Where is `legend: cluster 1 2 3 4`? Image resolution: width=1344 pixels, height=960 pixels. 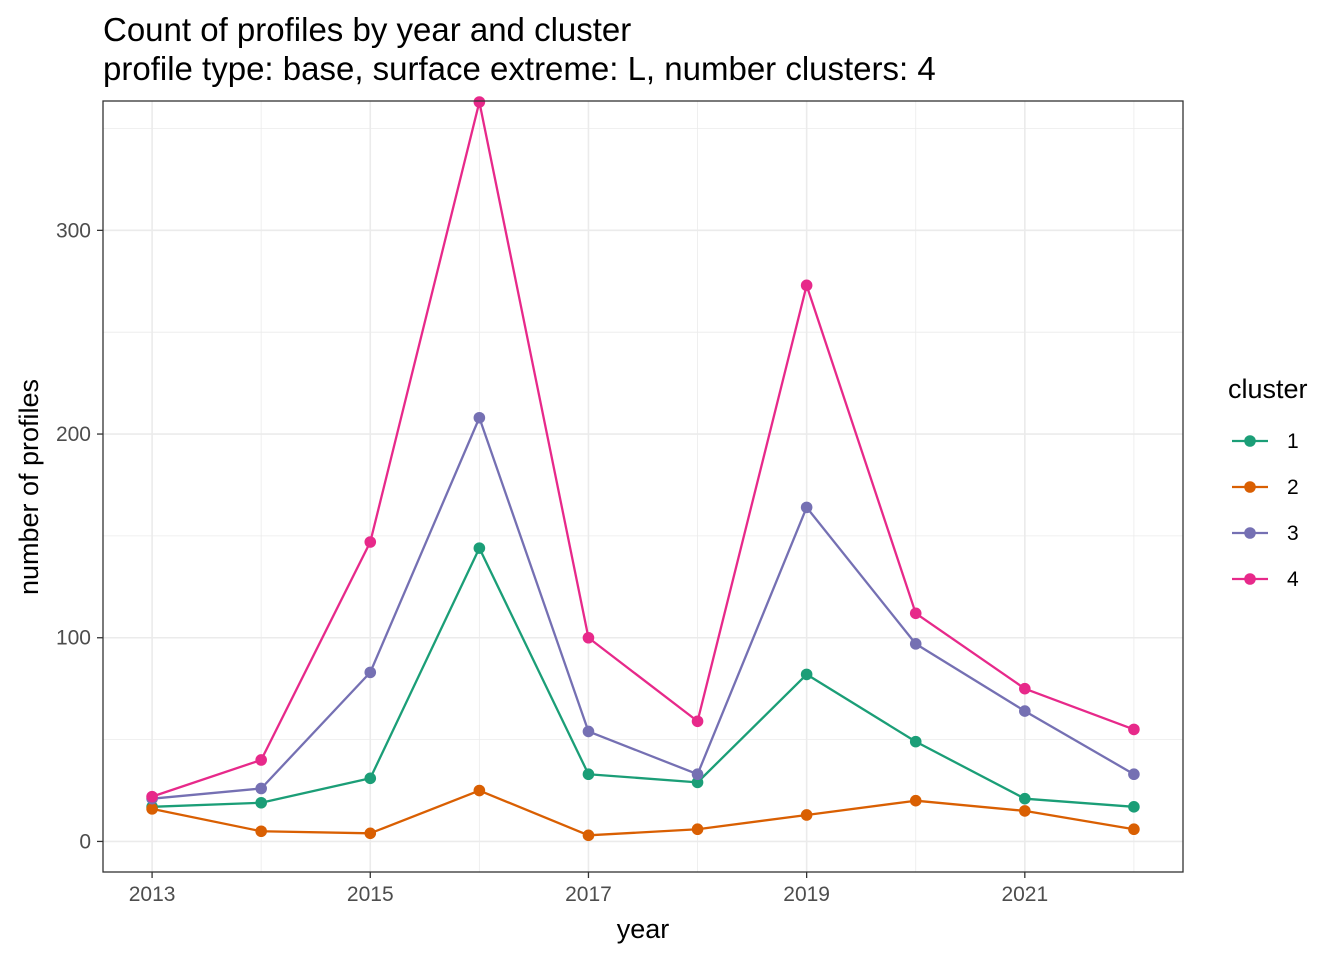 legend: cluster 1 2 3 4 is located at coordinates (1268, 482).